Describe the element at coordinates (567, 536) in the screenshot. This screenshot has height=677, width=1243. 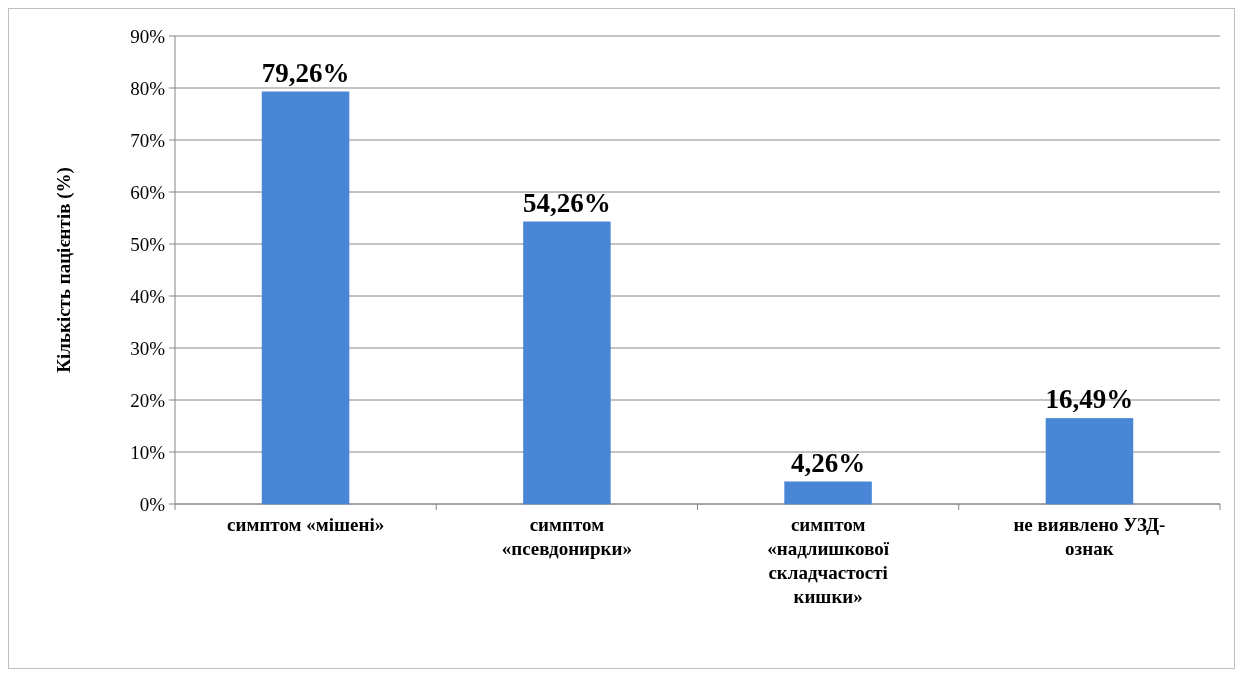
I see `x-tick-label: симптом «псевдонирки»` at that location.